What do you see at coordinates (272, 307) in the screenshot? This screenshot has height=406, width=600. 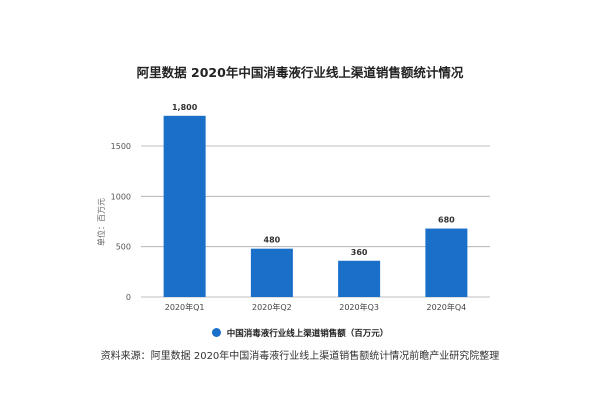 I see `x-tick-label: 2020年Q2` at bounding box center [272, 307].